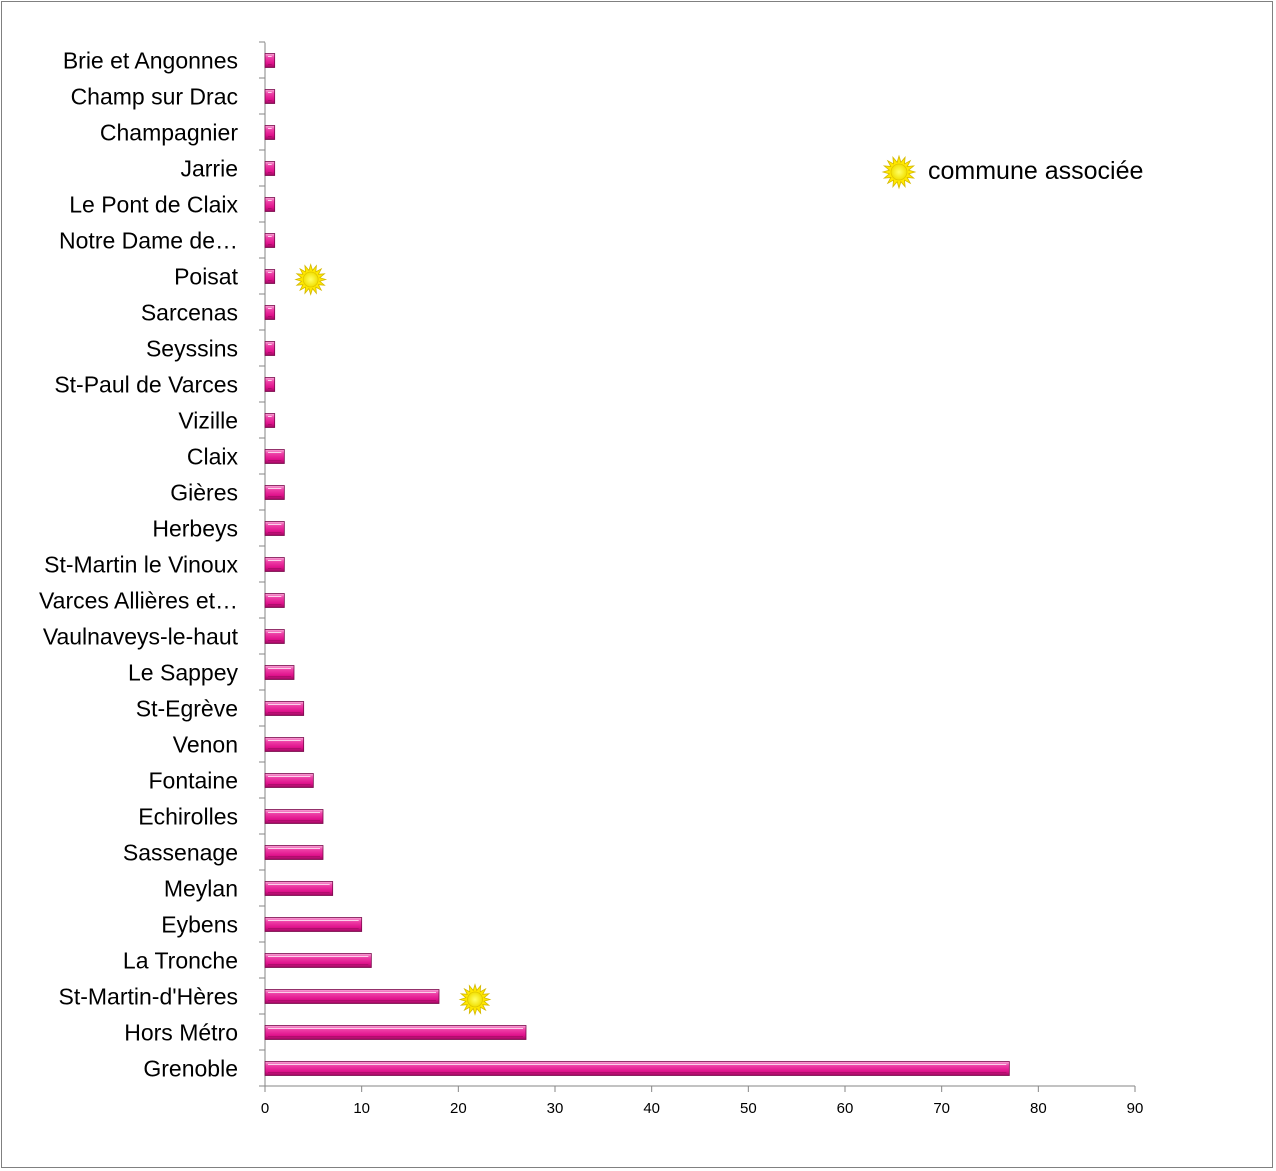 The height and width of the screenshot is (1171, 1276). What do you see at coordinates (188, 817) in the screenshot?
I see `category-label: Echirolles` at bounding box center [188, 817].